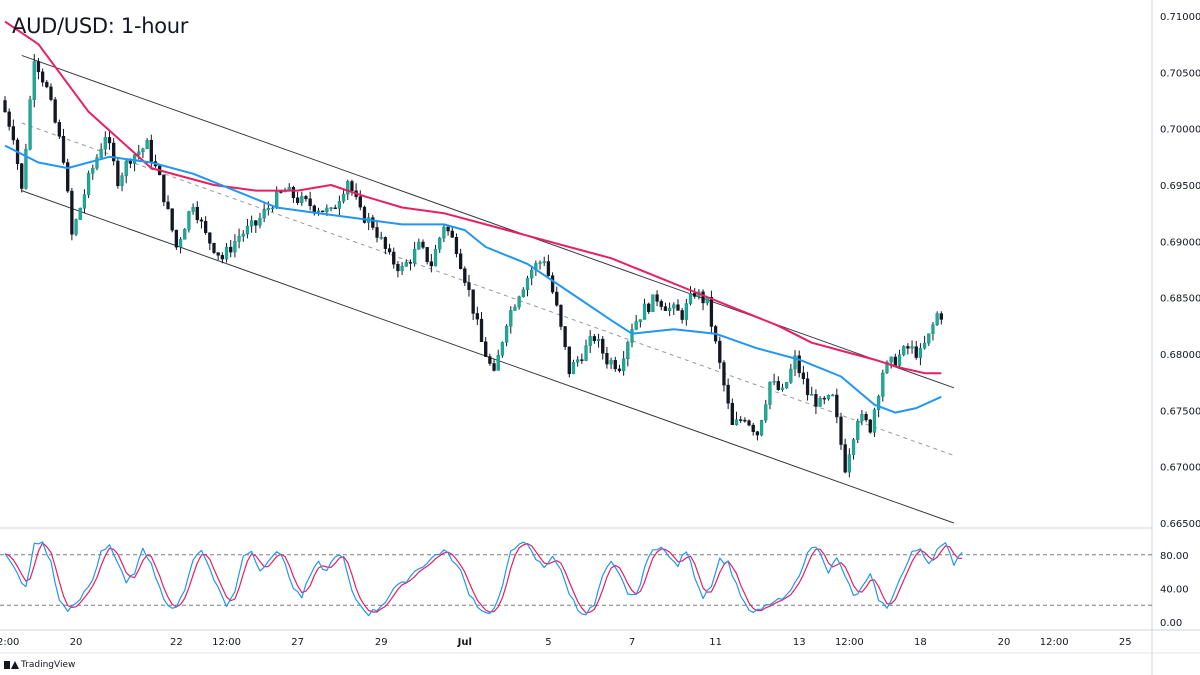 This screenshot has width=1200, height=675. Describe the element at coordinates (1180, 299) in the screenshot. I see `y-tick-label: 0.68500` at that location.